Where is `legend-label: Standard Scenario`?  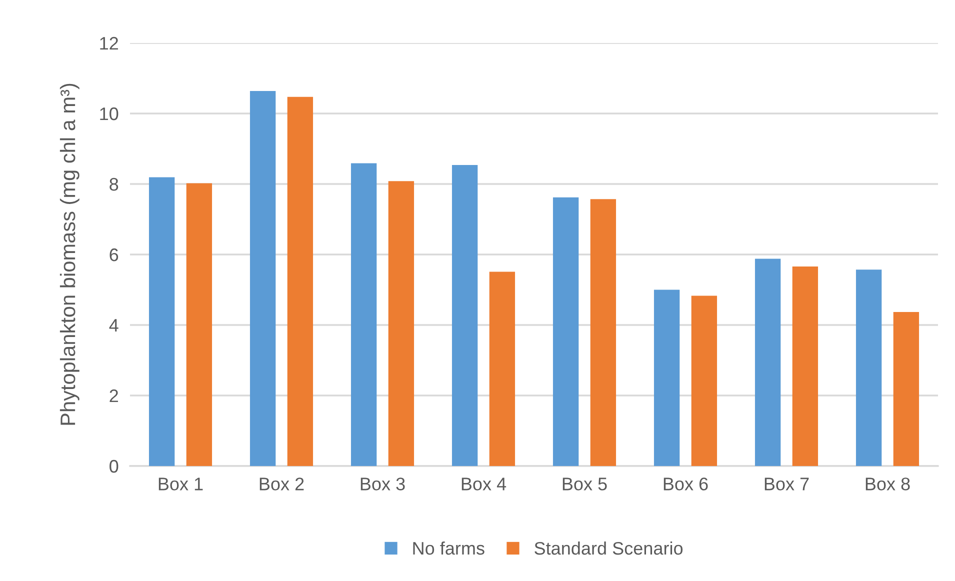 legend-label: Standard Scenario is located at coordinates (608, 548).